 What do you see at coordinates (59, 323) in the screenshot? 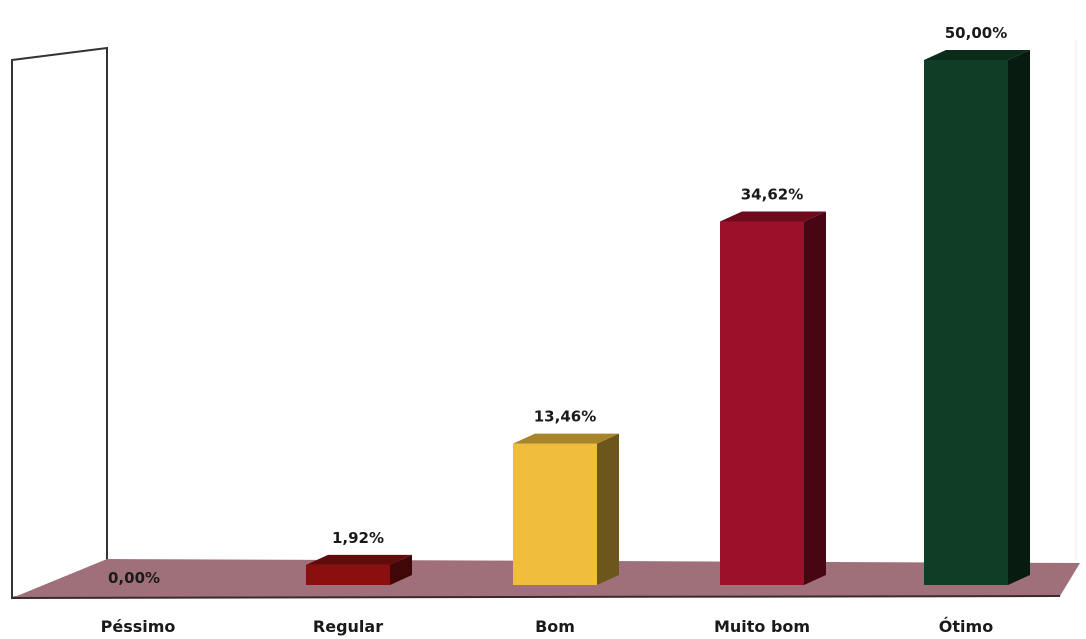
I see `chart-back-wall` at bounding box center [59, 323].